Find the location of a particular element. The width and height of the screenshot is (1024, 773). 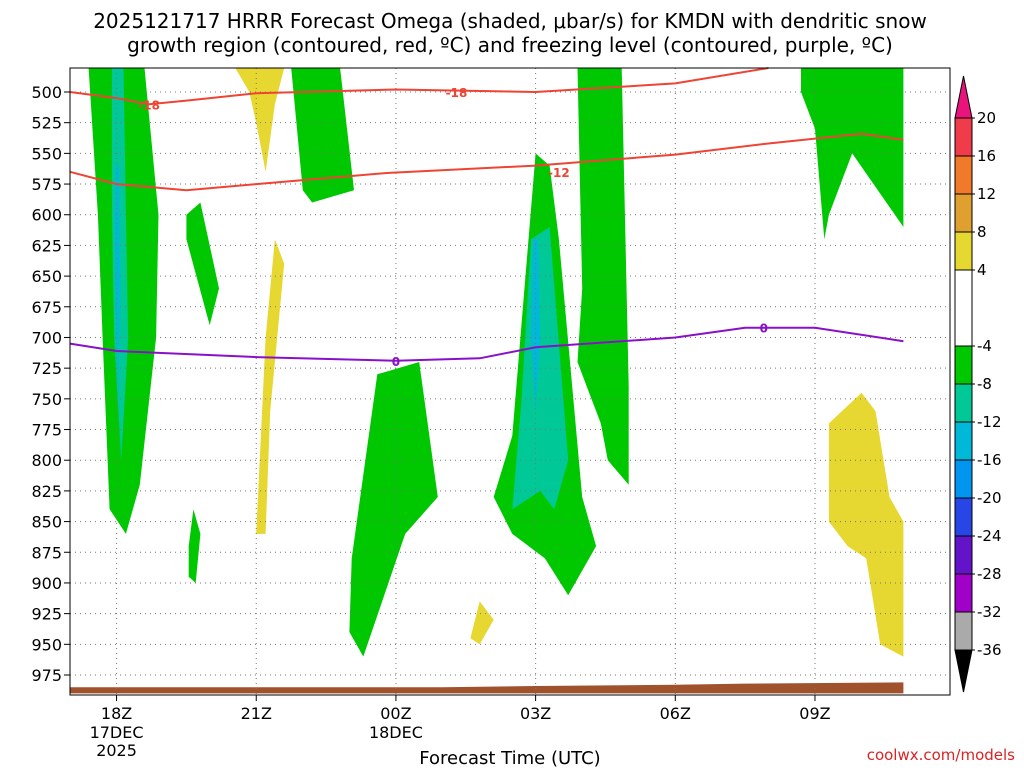

colorbar-tick-label: 8 is located at coordinates (982, 232).